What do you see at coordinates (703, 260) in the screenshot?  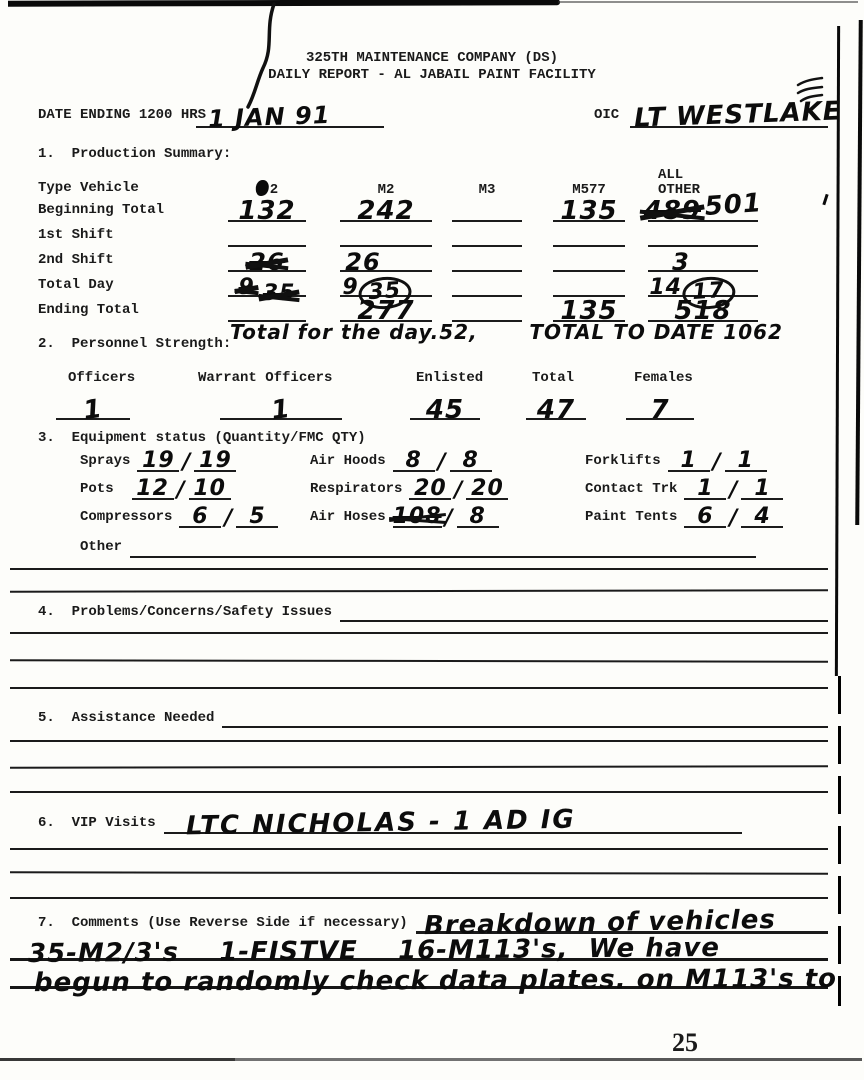 I see `cell-shift2-c5: 3` at bounding box center [703, 260].